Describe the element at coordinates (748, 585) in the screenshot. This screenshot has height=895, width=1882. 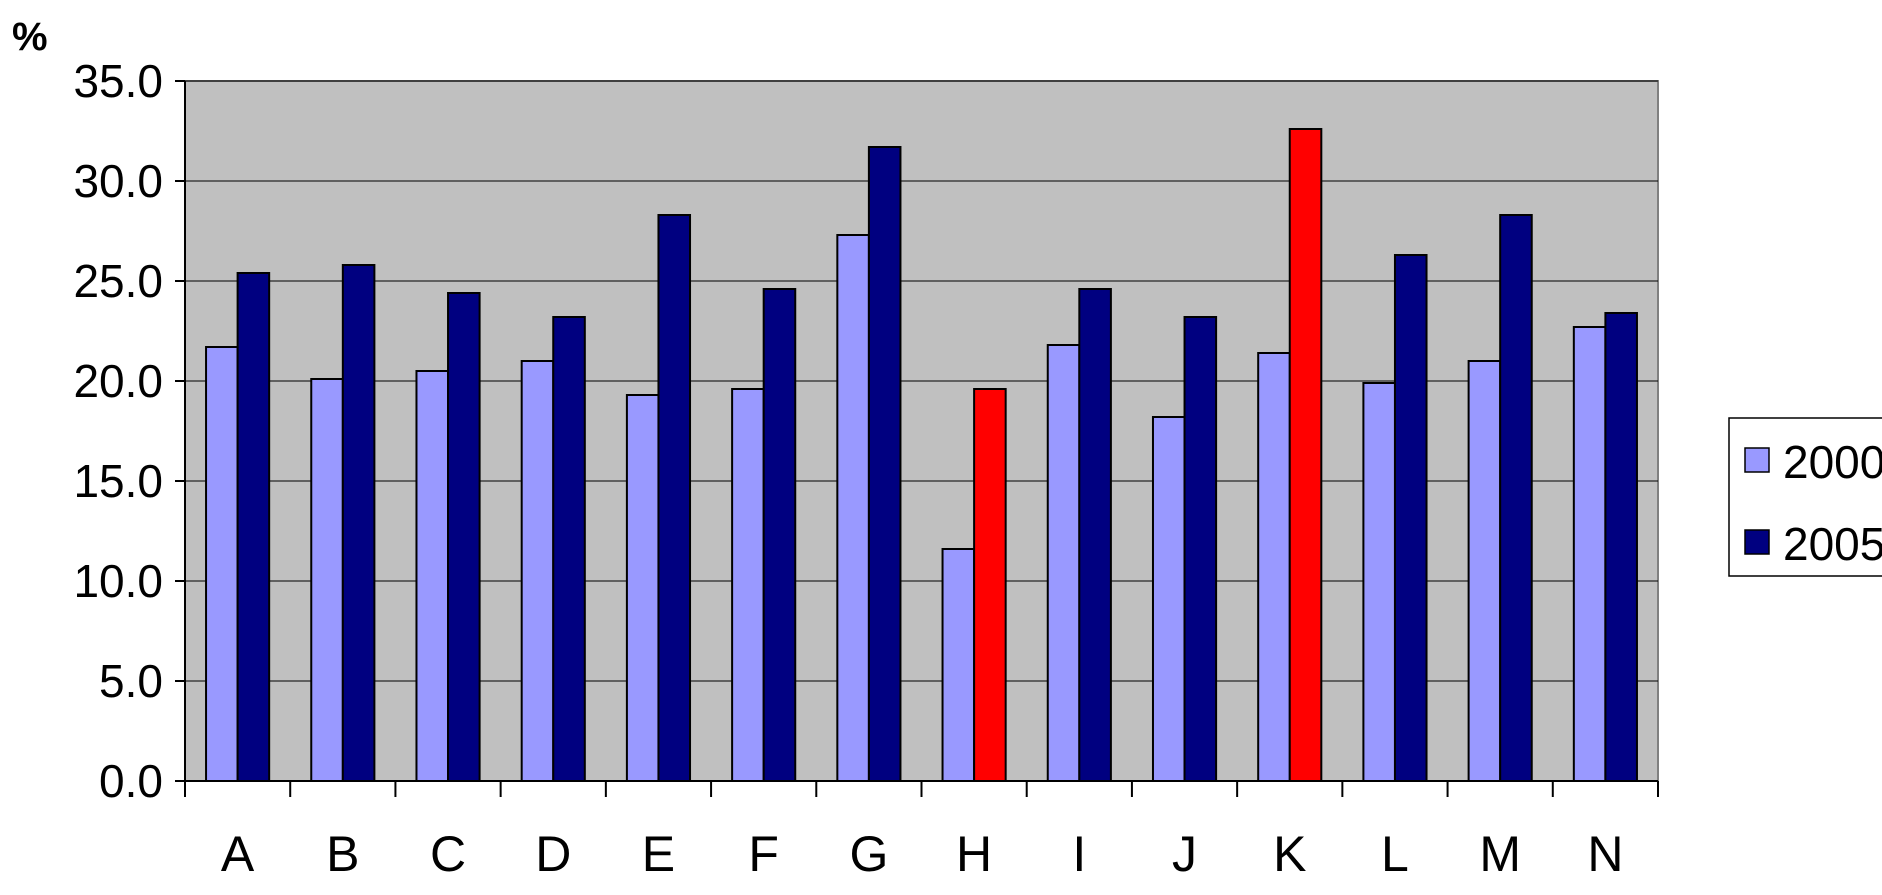
I see `bar-2000-F` at that location.